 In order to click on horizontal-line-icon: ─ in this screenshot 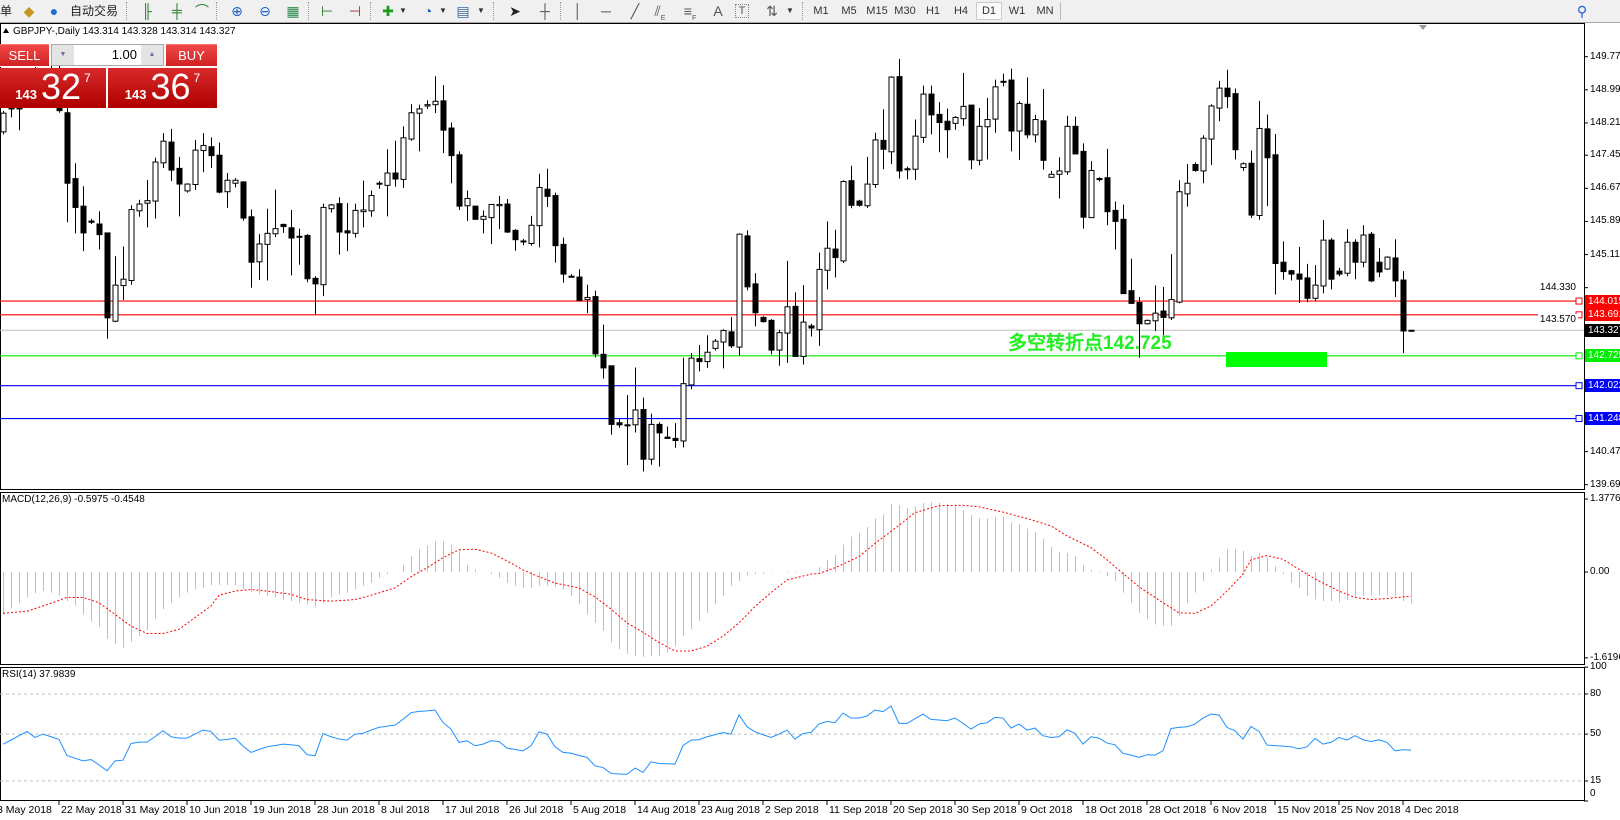, I will do `click(606, 11)`.